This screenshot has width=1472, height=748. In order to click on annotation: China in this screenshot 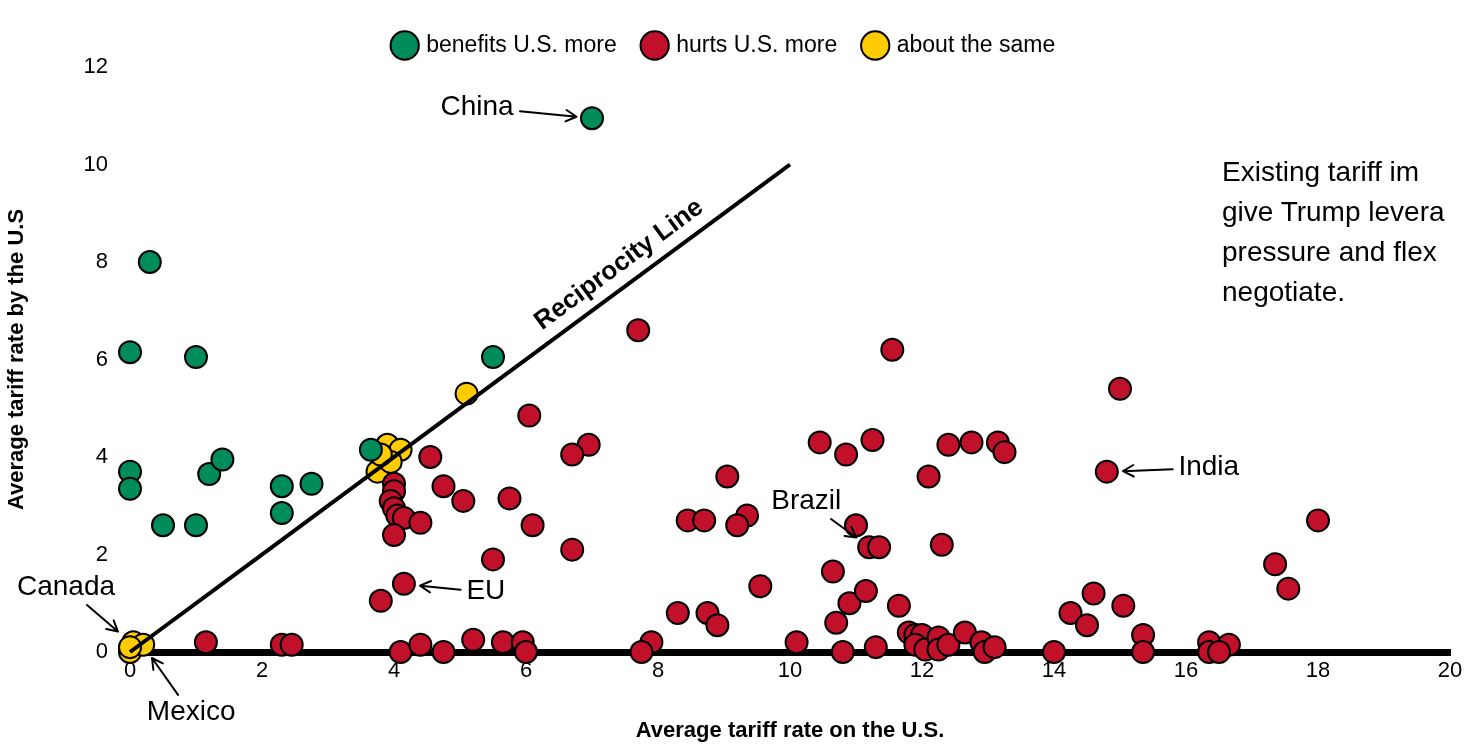, I will do `click(477, 105)`.